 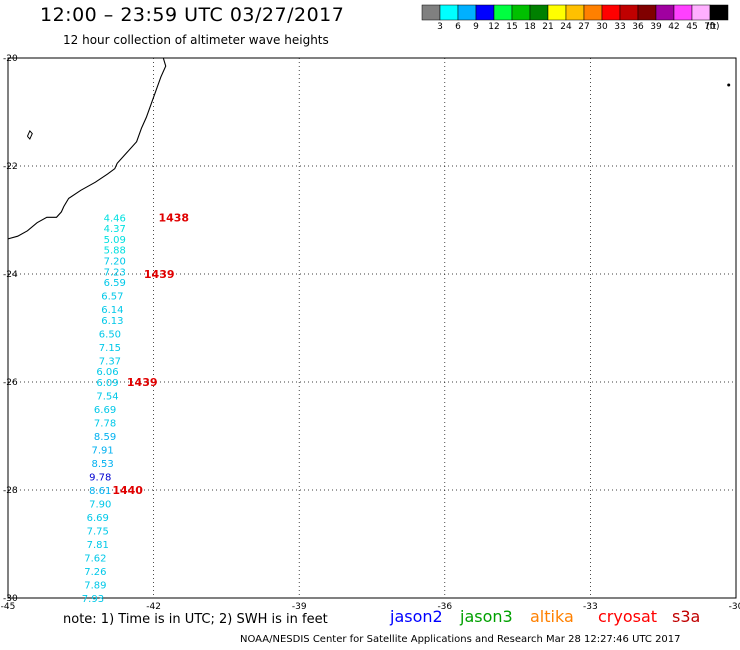 What do you see at coordinates (584, 27) in the screenshot?
I see `legend-label: 27` at bounding box center [584, 27].